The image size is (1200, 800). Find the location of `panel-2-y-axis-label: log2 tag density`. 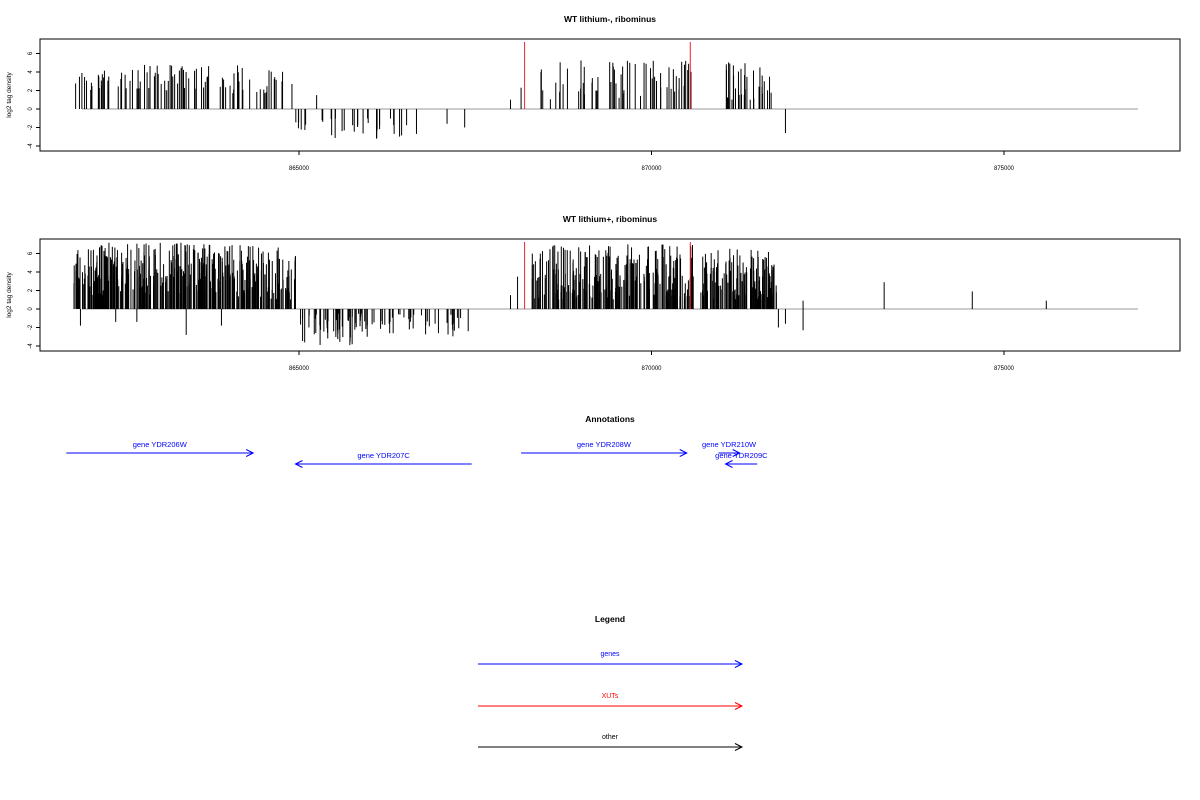

panel-2-y-axis-label: log2 tag density is located at coordinates (9, 294).